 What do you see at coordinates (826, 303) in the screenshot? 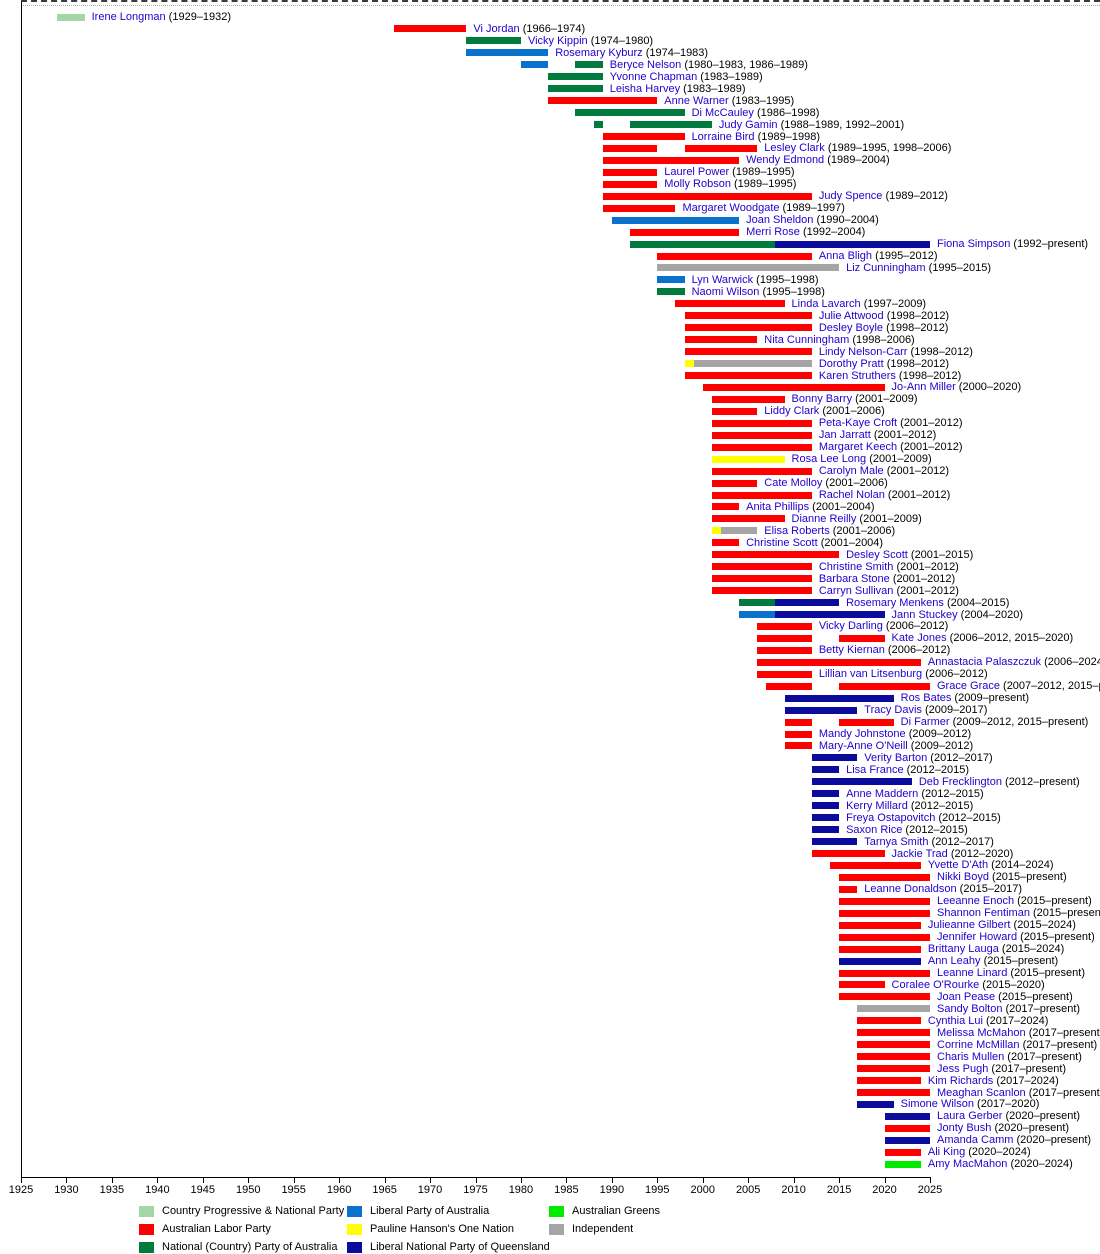
I see `member-name-link: Linda Lavarch` at bounding box center [826, 303].